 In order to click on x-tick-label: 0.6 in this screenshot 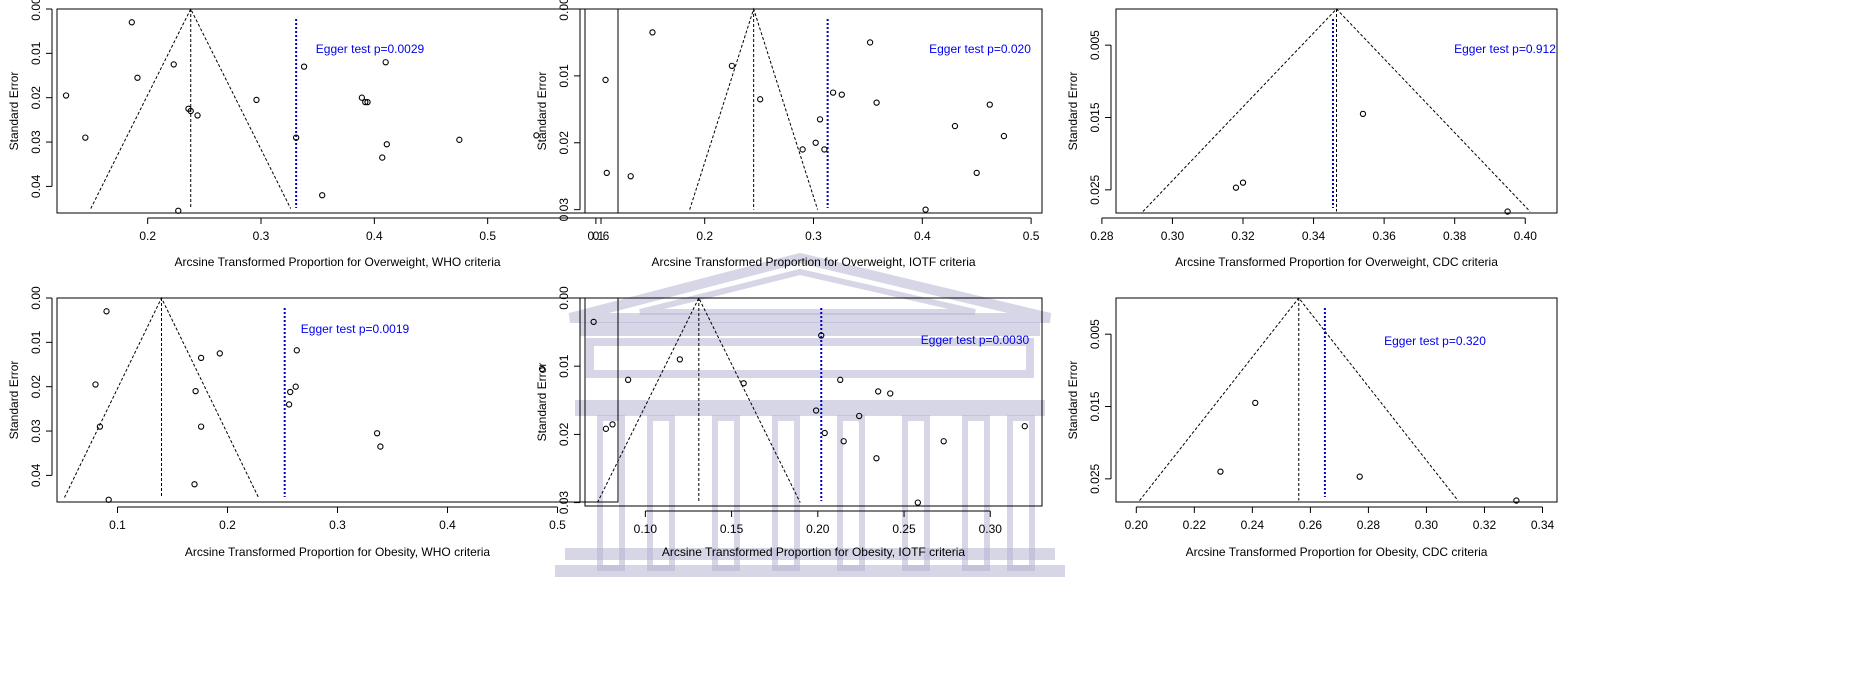, I will do `click(601, 236)`.